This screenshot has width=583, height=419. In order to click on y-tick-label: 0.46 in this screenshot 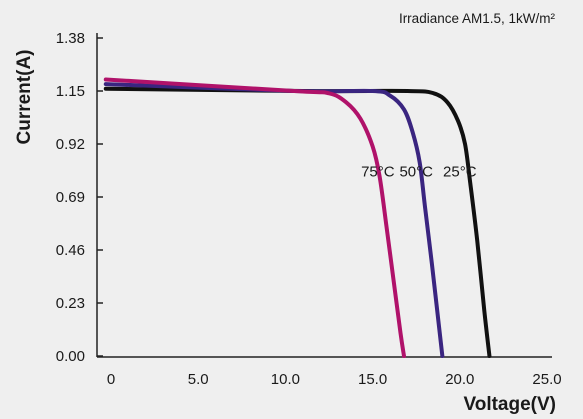, I will do `click(70, 250)`.